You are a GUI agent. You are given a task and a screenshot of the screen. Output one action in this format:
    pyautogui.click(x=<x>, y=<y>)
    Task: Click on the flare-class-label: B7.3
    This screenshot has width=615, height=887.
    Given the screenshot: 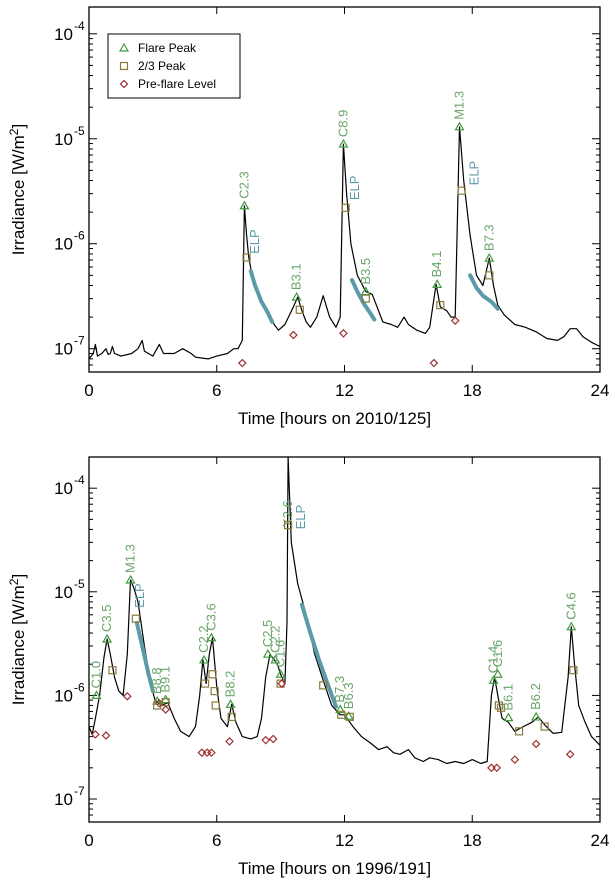 What is the action you would take?
    pyautogui.click(x=488, y=237)
    